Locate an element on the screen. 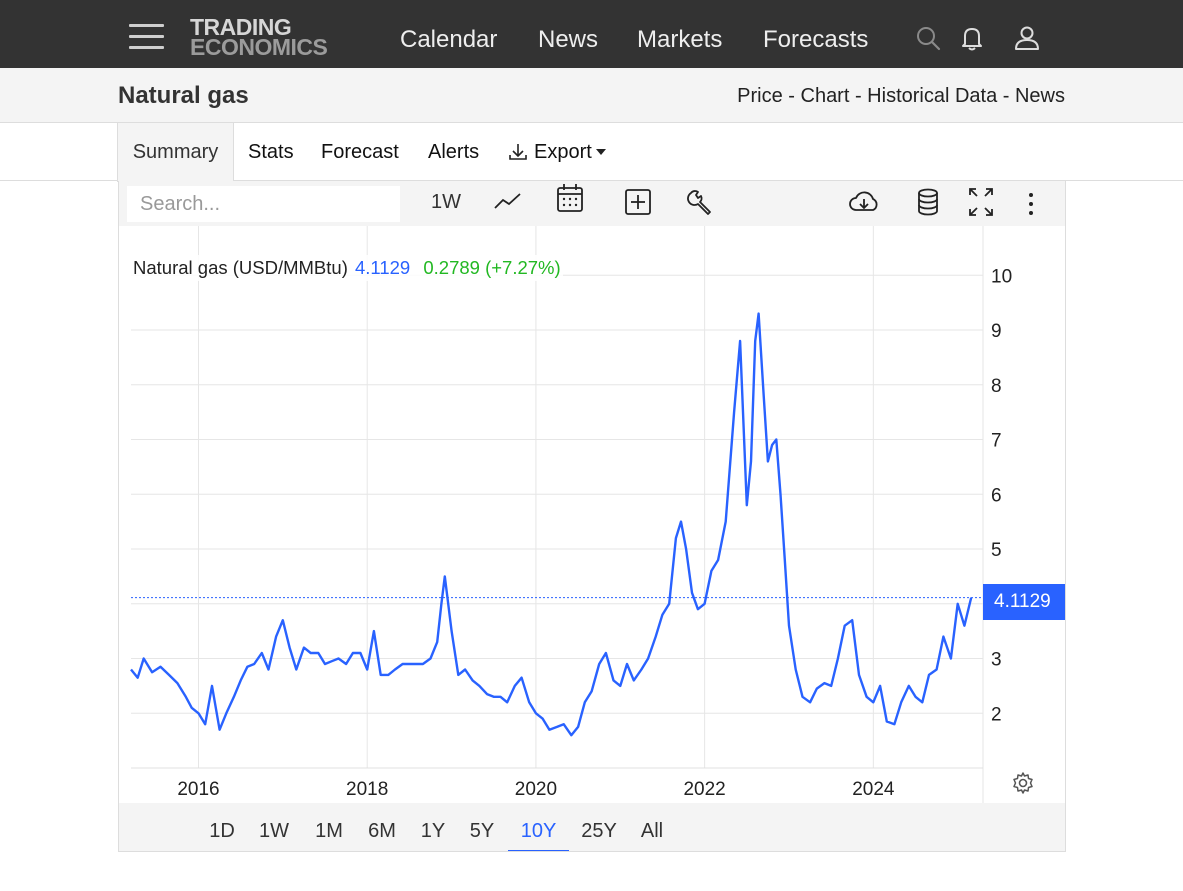  symbol-search-input is located at coordinates (263, 204).